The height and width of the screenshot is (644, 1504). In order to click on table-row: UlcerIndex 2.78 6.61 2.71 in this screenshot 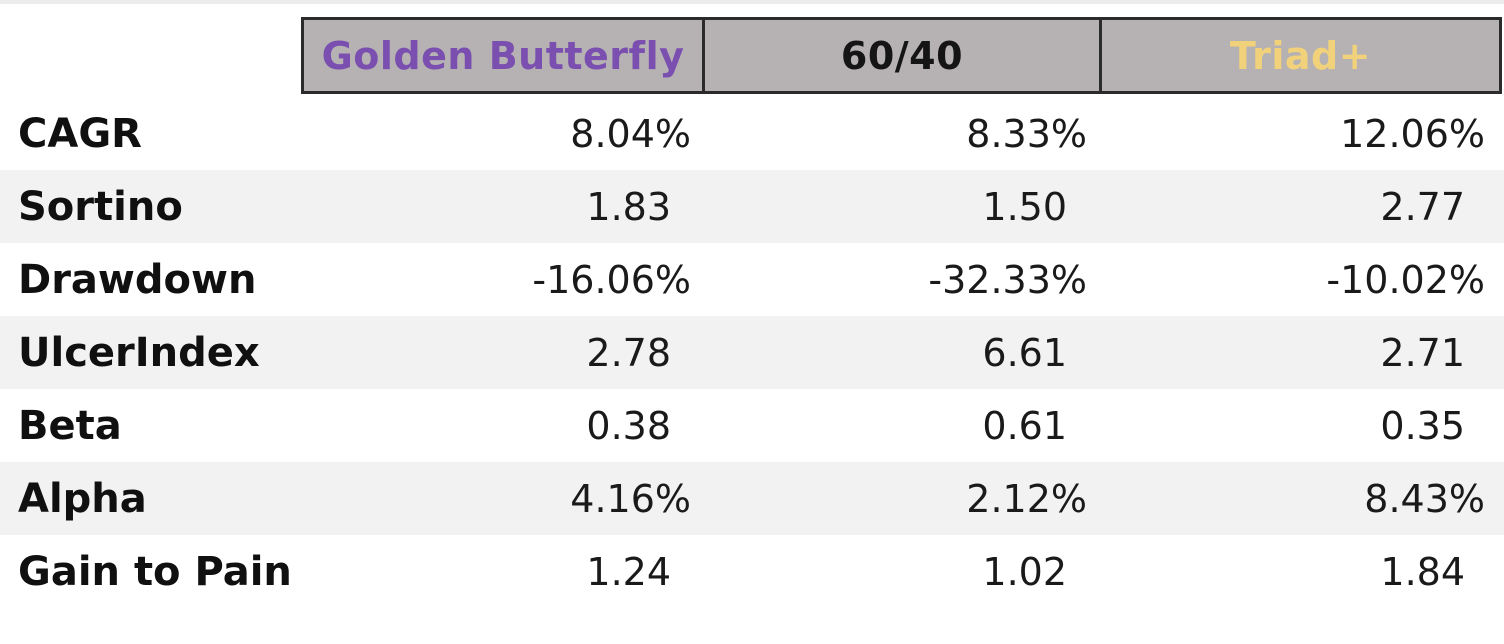, I will do `click(752, 352)`.